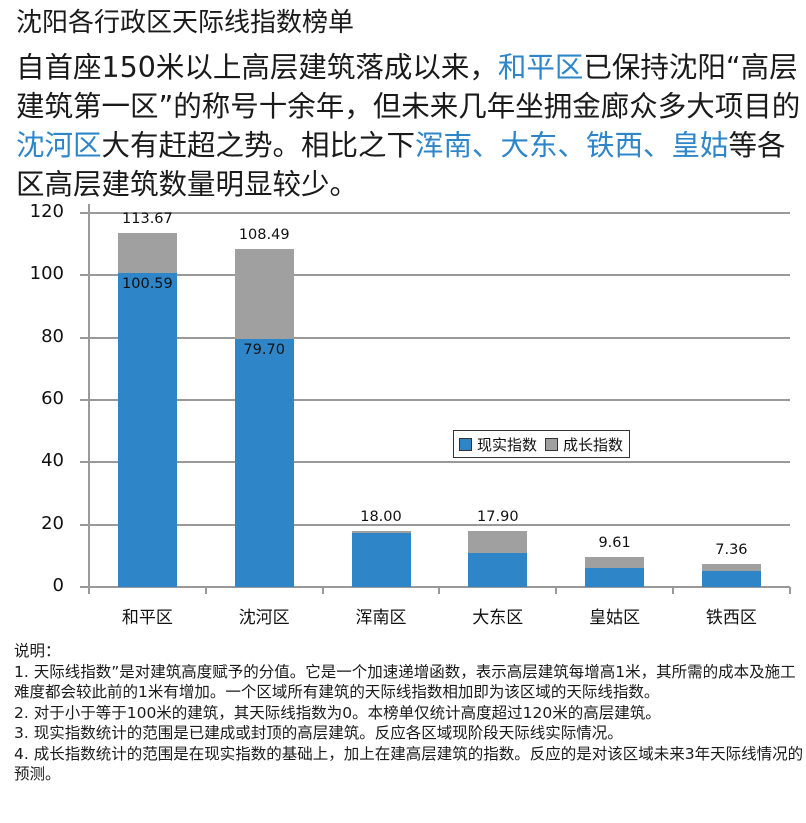  What do you see at coordinates (465, 444) in the screenshot?
I see `legend-swatch-real-icon` at bounding box center [465, 444].